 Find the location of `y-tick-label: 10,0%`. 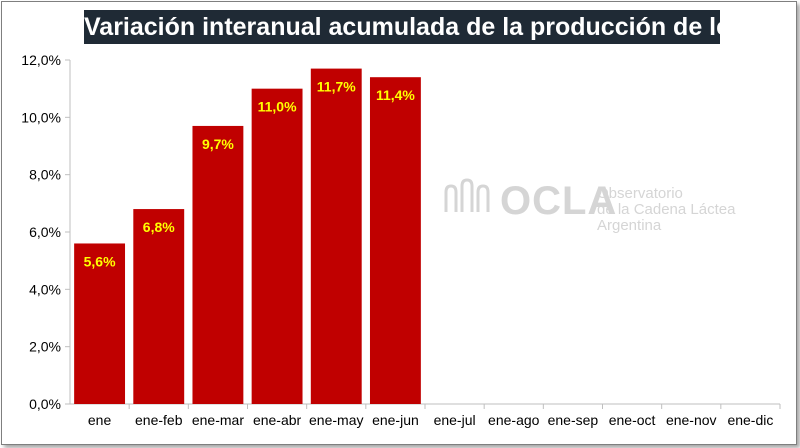

y-tick-label: 10,0% is located at coordinates (41, 117).